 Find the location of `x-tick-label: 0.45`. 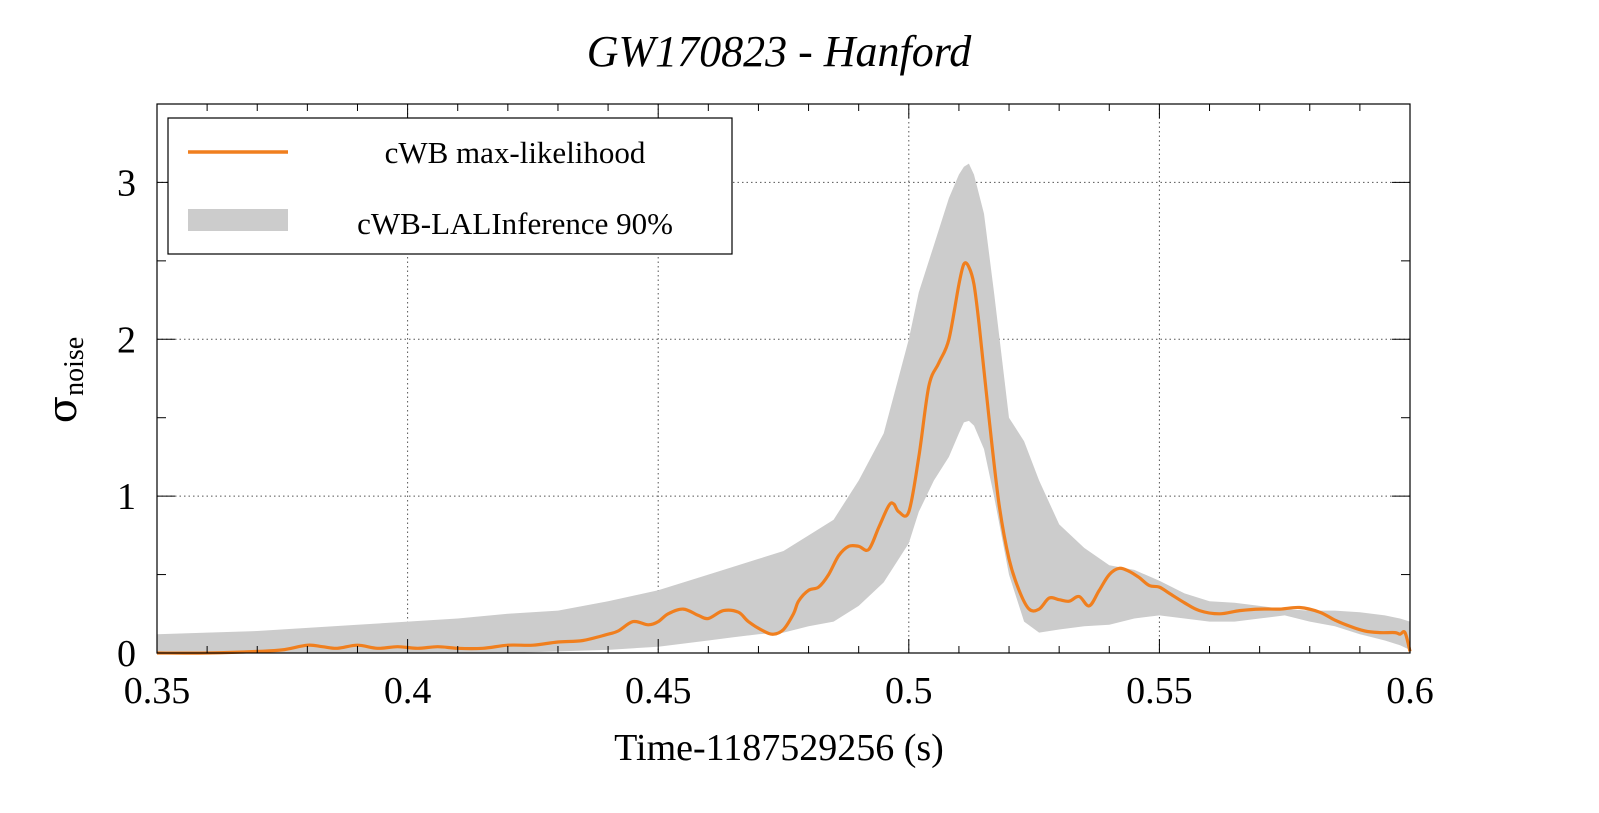

x-tick-label: 0.45 is located at coordinates (658, 691).